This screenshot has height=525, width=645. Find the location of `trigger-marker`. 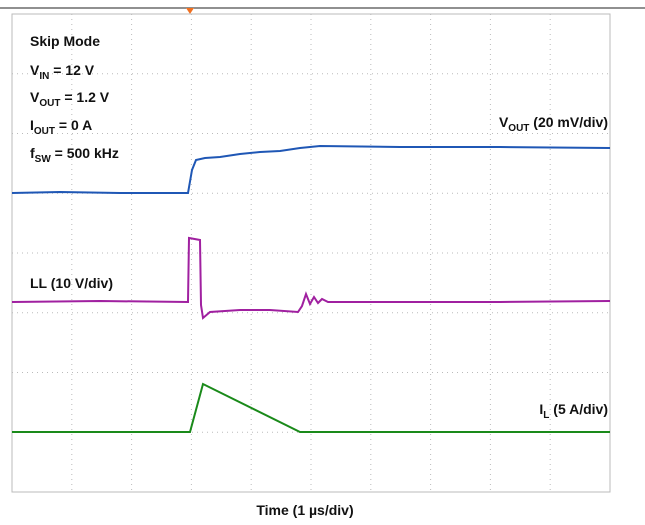

trigger-marker is located at coordinates (190, 11).